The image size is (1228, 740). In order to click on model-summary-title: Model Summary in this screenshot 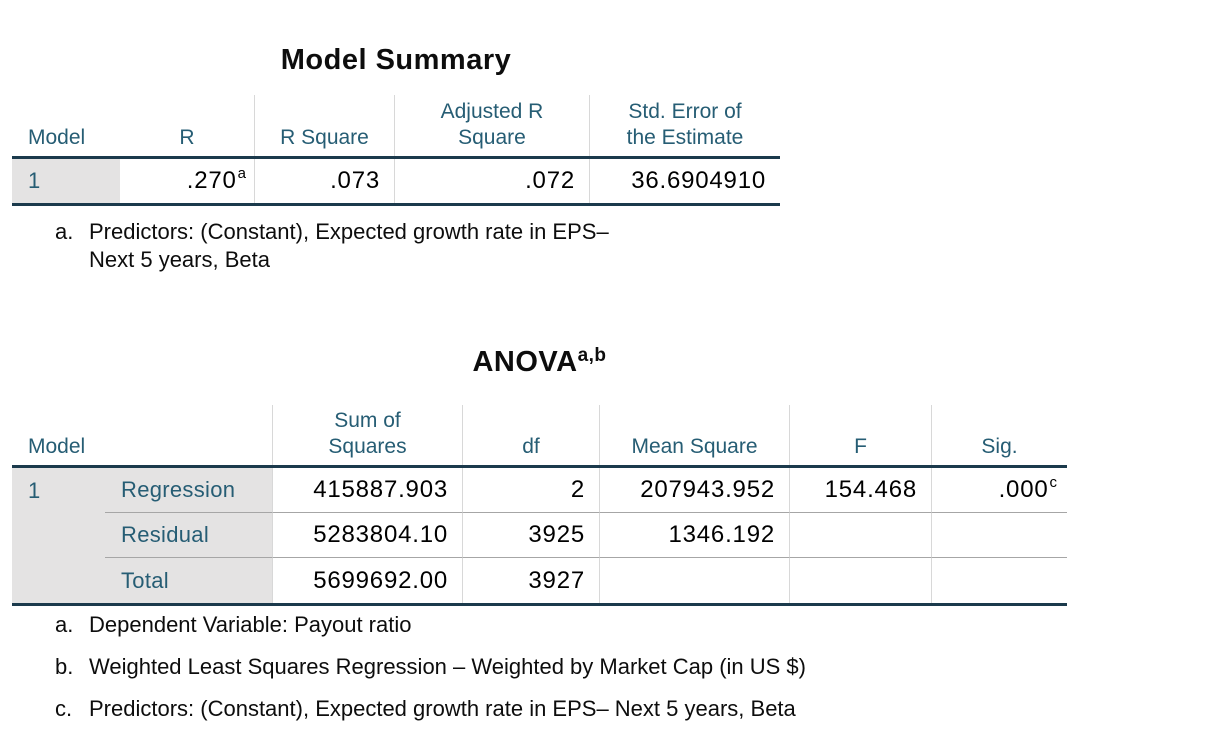, I will do `click(396, 60)`.